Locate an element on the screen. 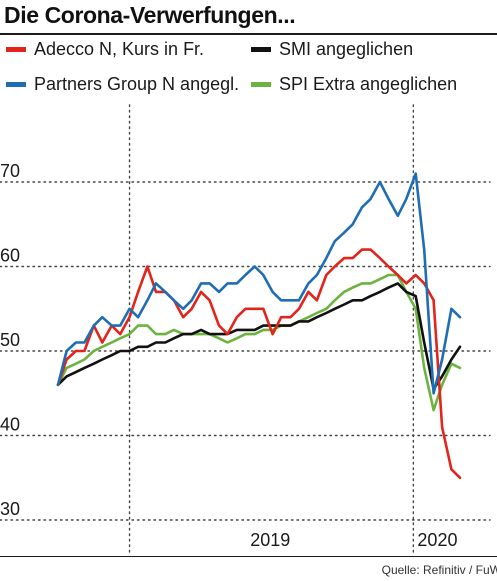  legend-label-partners-group: Partners Group N angegl. is located at coordinates (137, 84).